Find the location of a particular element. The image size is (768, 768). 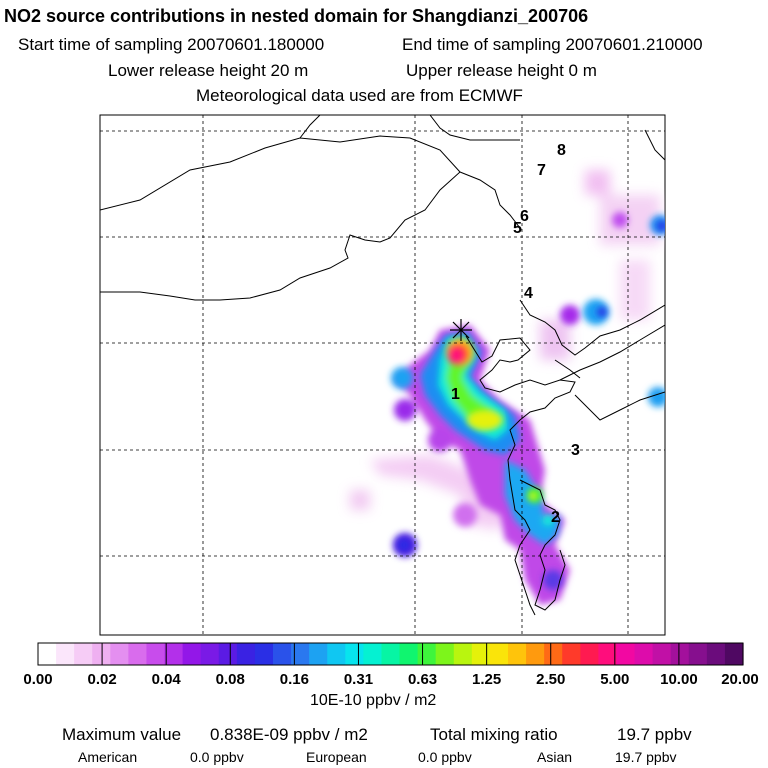

max-value-label: Maximum value is located at coordinates (122, 734).